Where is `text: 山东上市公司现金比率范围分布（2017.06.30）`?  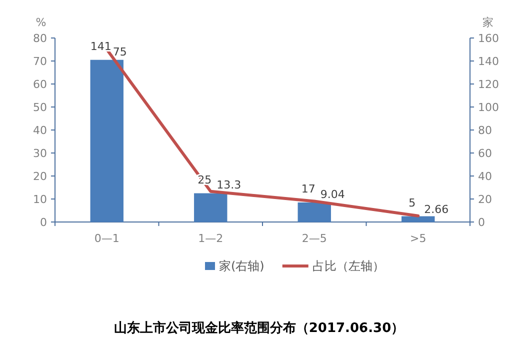 text: 山东上市公司现金比率范围分布（2017.06.30） is located at coordinates (259, 328).